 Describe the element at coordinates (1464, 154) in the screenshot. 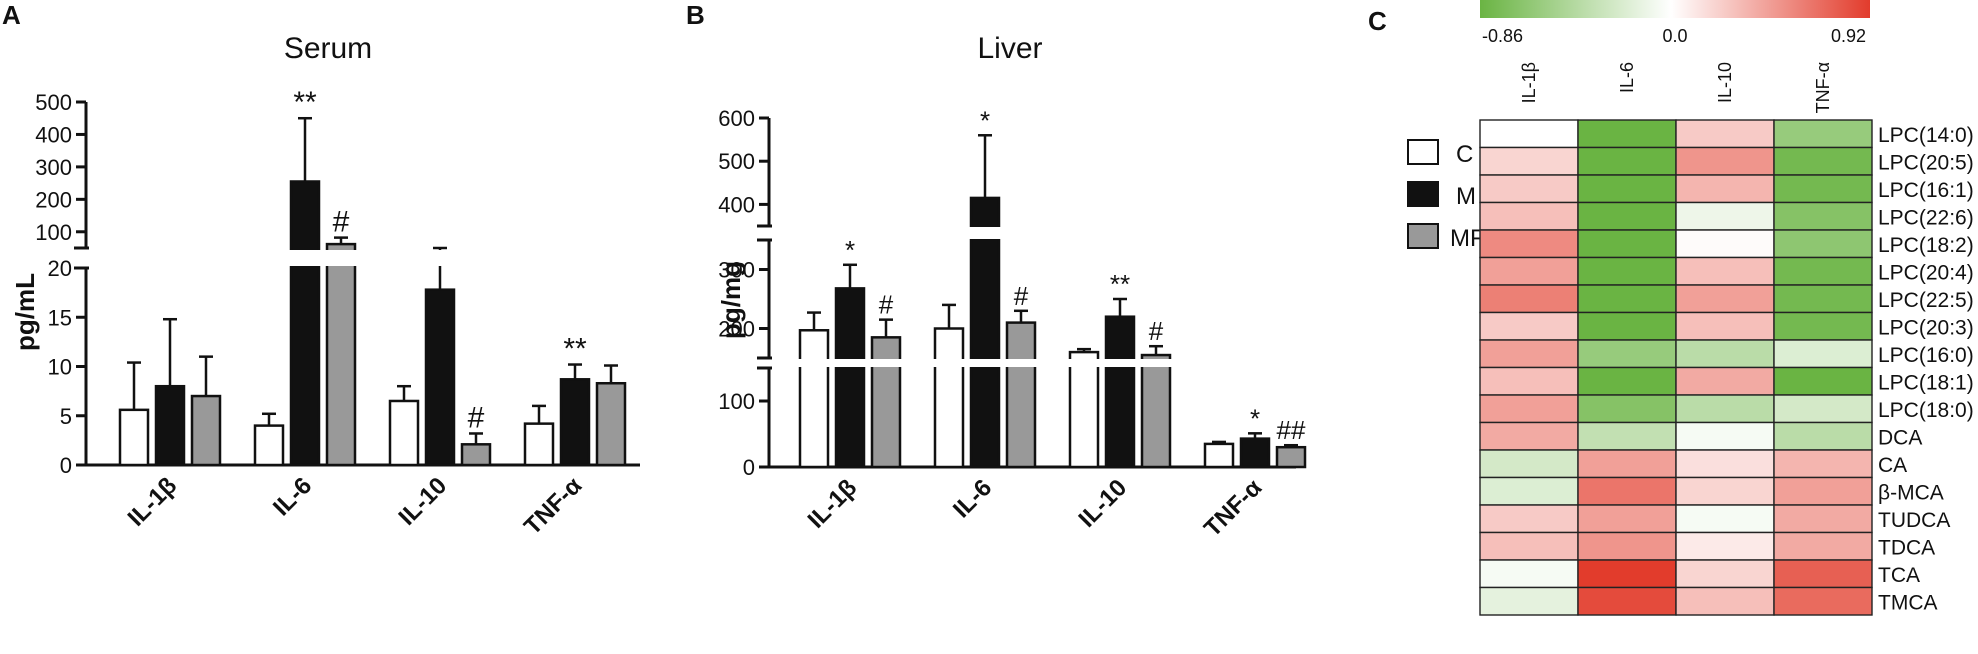

I see `legend-label-c: C` at that location.